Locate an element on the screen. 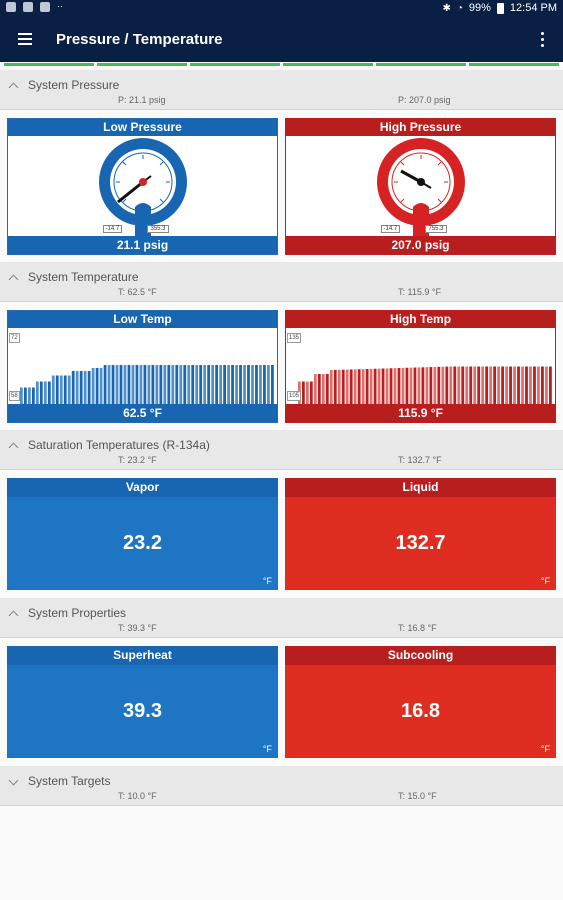  card-title: High Temp is located at coordinates (420, 319).